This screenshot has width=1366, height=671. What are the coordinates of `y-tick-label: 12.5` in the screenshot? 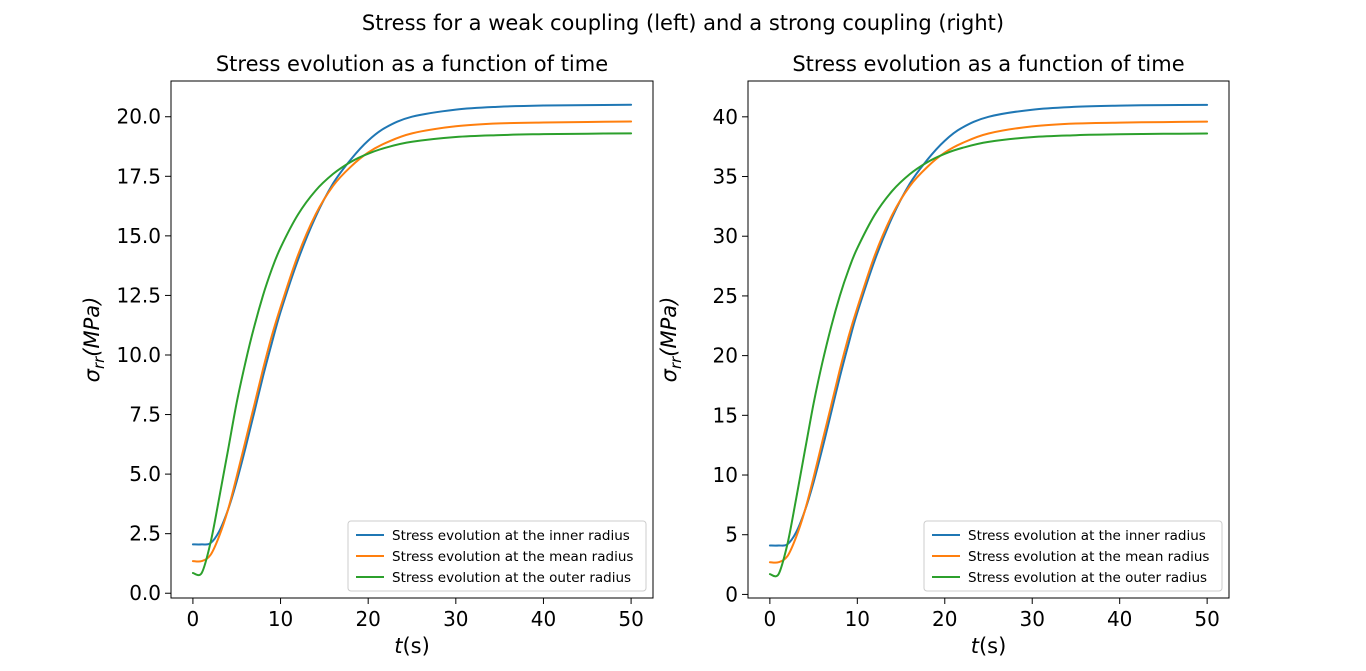 It's located at (138, 295).